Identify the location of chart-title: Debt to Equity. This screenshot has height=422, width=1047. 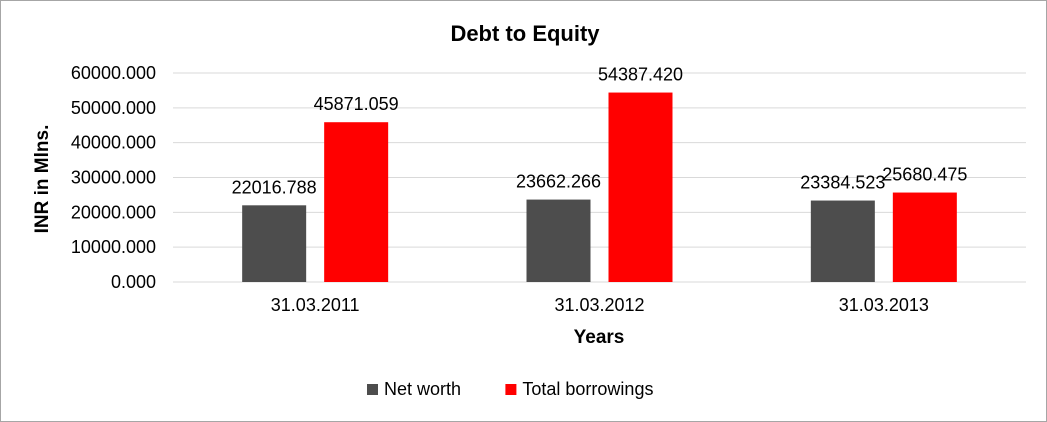
(525, 33).